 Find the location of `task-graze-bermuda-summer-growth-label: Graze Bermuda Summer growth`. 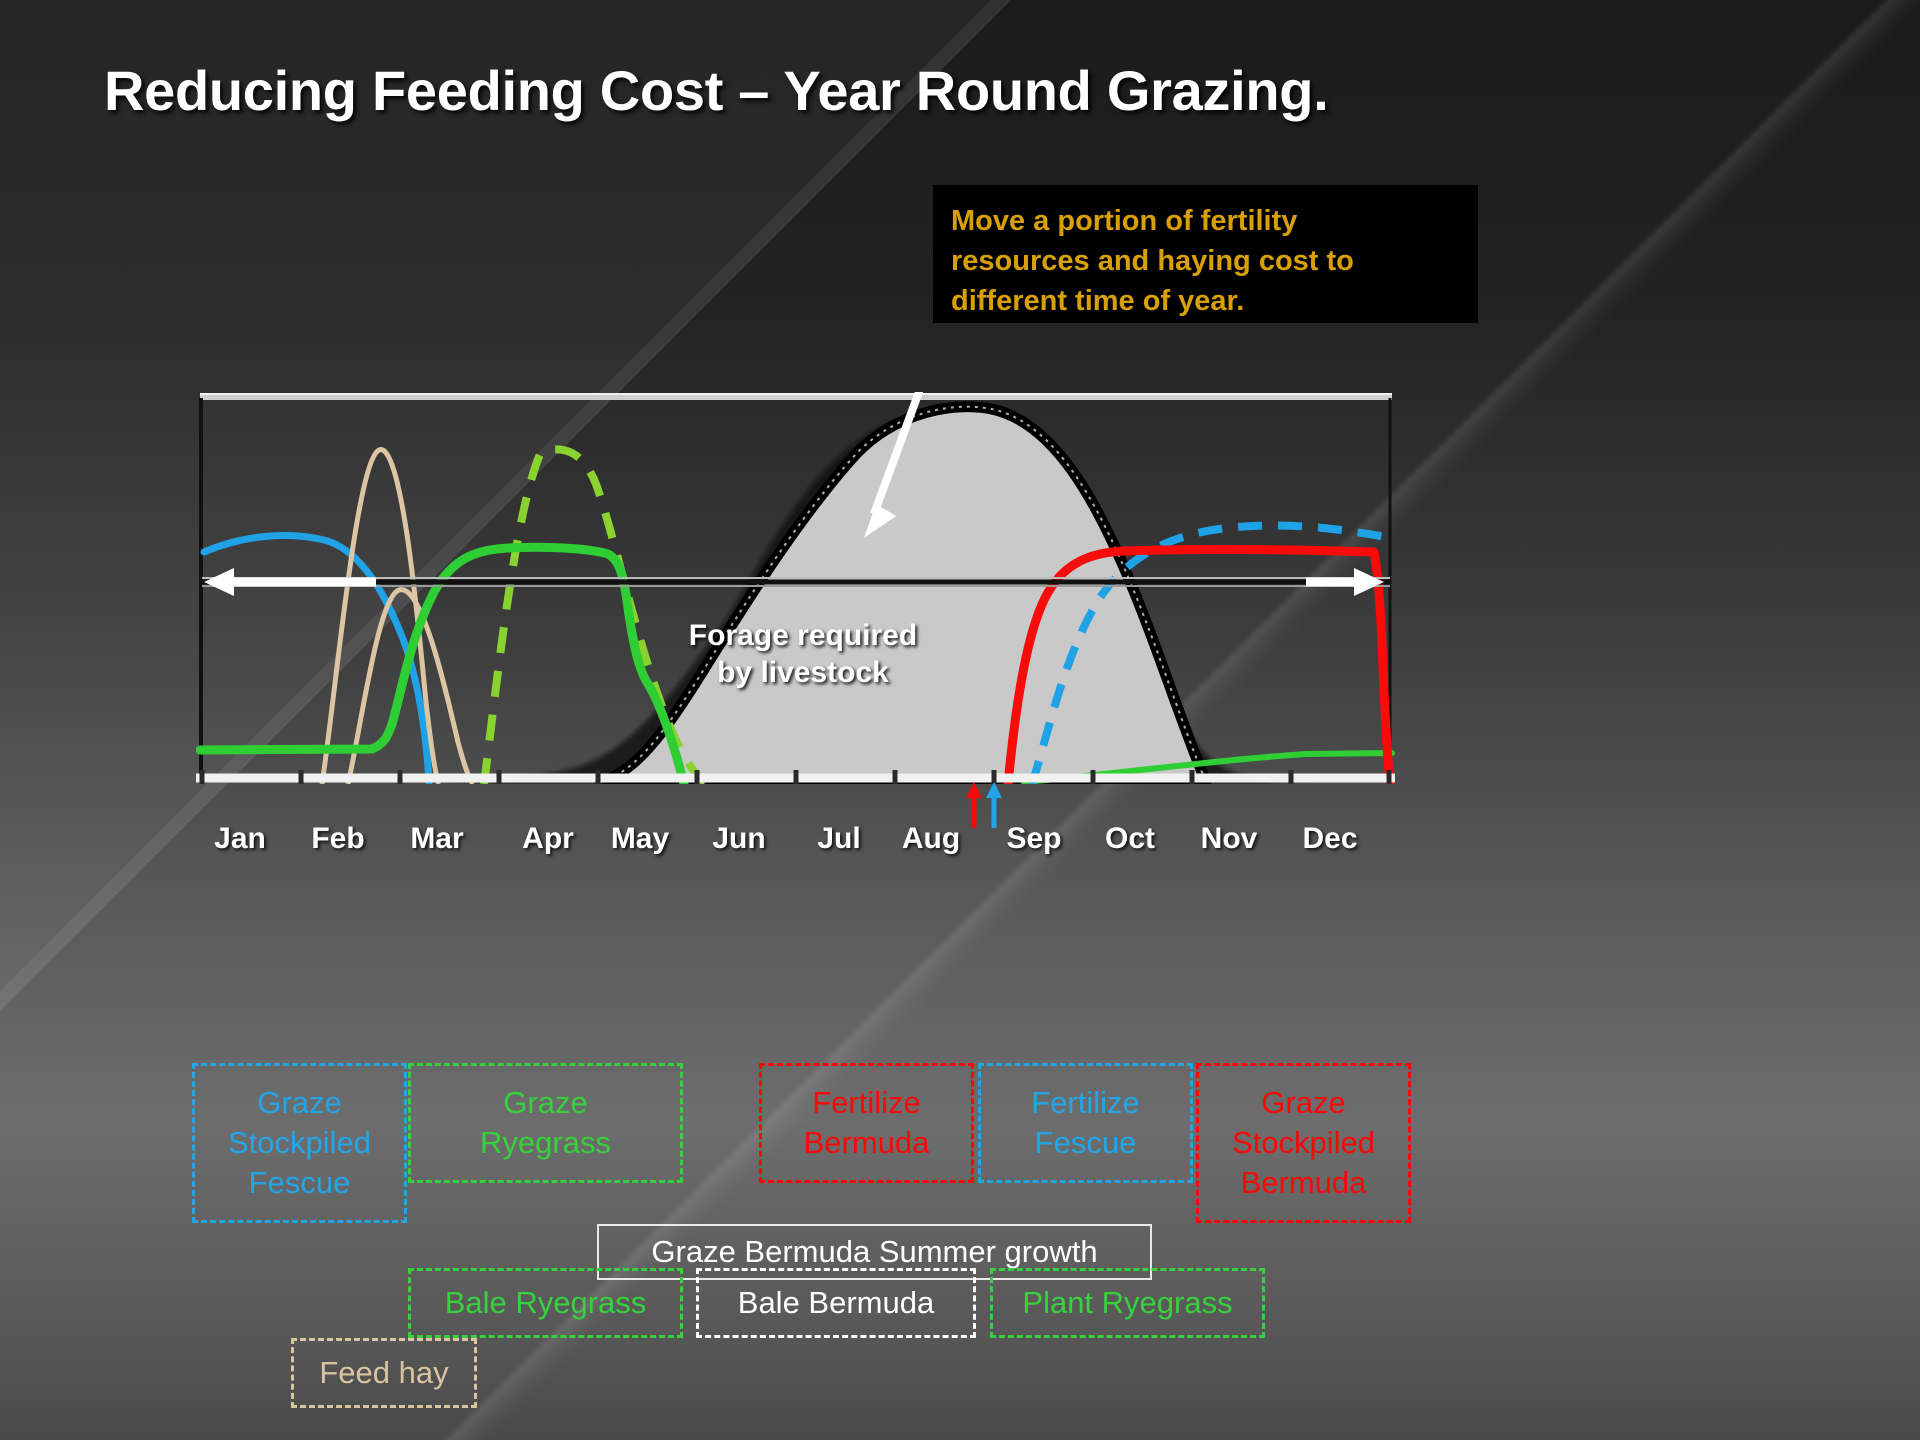

task-graze-bermuda-summer-growth-label: Graze Bermuda Summer growth is located at coordinates (874, 1251).